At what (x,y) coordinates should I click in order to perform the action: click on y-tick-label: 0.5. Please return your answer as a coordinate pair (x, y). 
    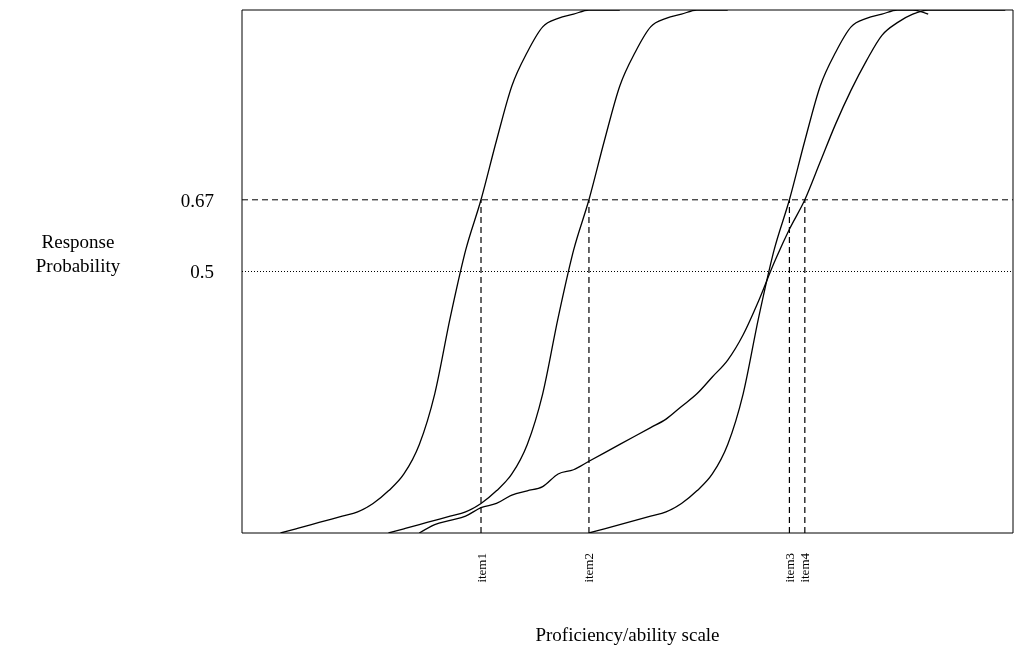
    Looking at the image, I should click on (202, 272).